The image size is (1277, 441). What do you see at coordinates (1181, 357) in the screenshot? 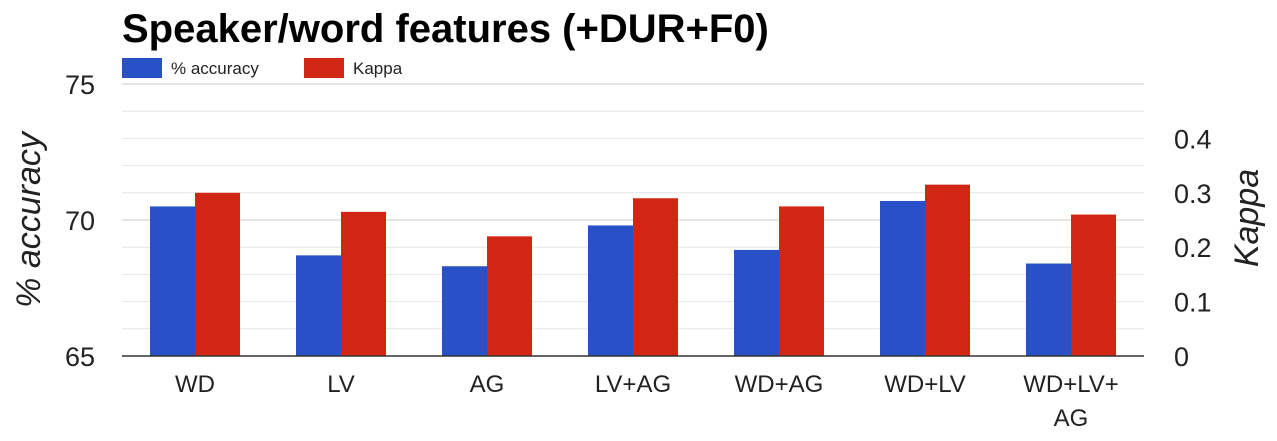
I see `right-axis-tick-label: 0` at bounding box center [1181, 357].